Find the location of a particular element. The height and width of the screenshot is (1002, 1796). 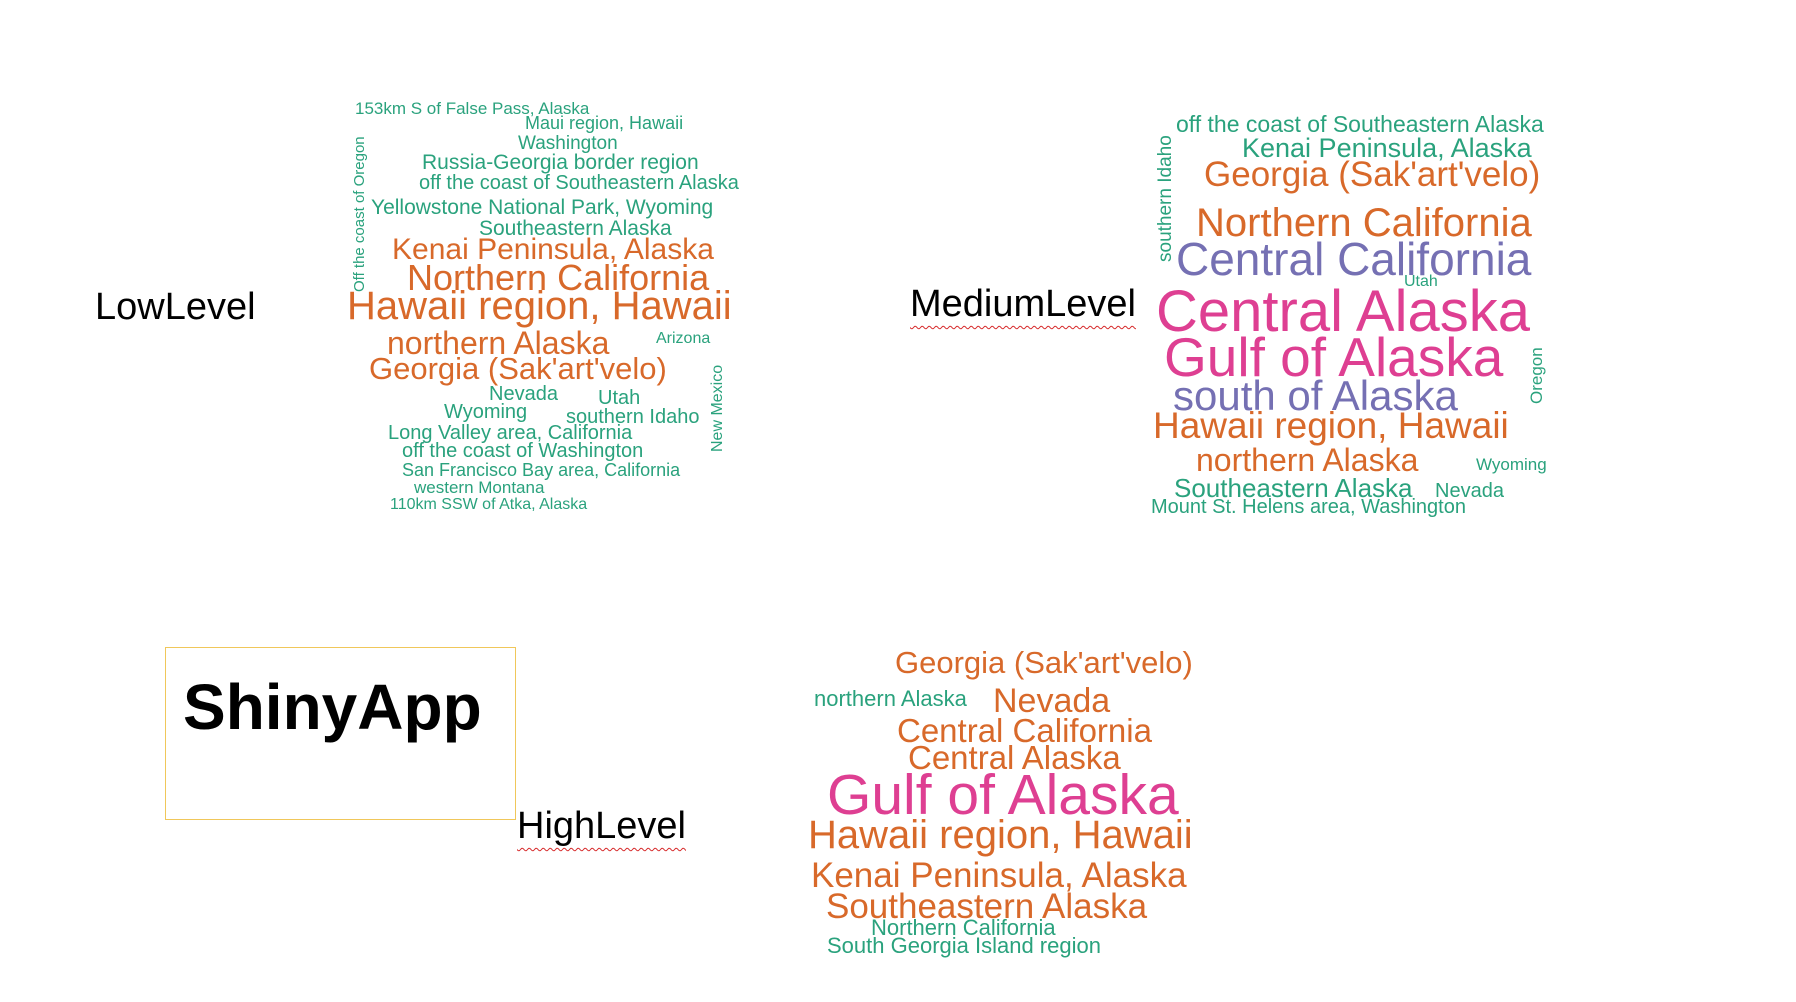

cloud-word: south of Alaska is located at coordinates (1315, 395).